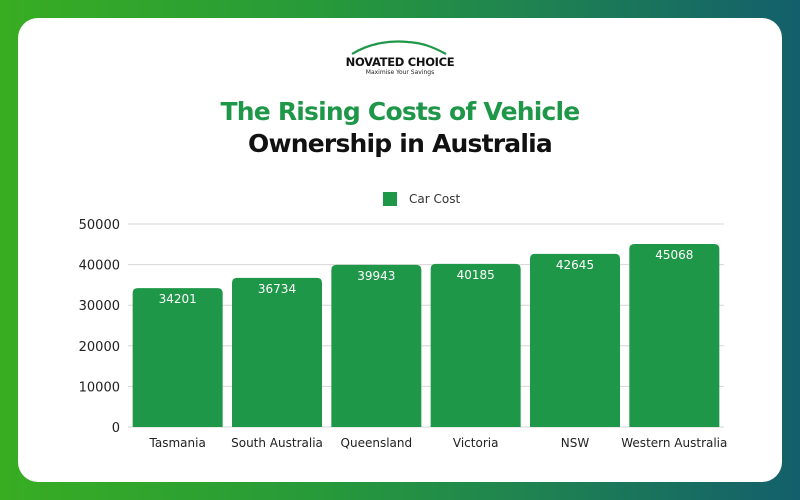  I want to click on data-label: 45068, so click(674, 255).